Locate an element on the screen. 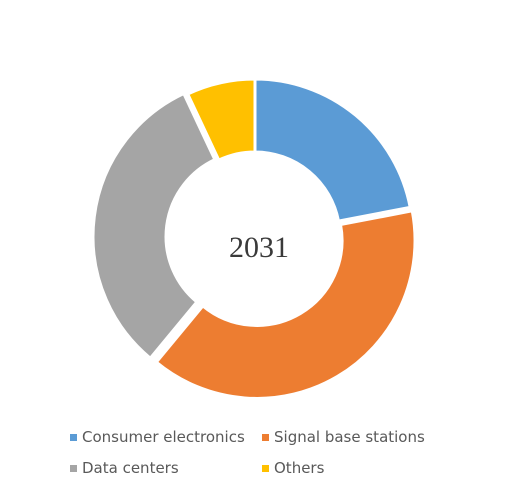 This screenshot has height=495, width=510. legend-label: Data centers is located at coordinates (130, 468).